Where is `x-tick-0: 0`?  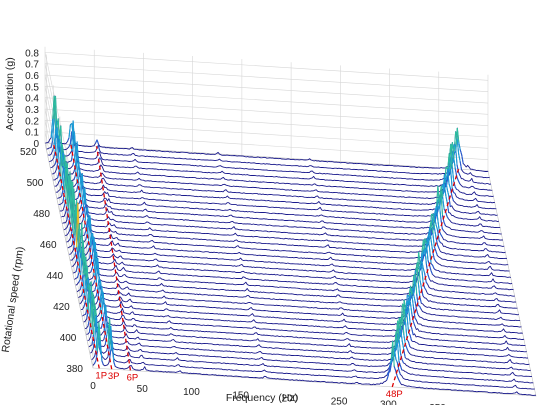 x-tick-0: 0 is located at coordinates (93, 386).